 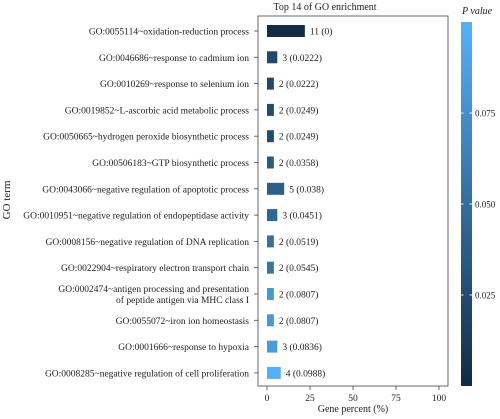 I want to click on category-label: GO:0055072~iron ion homeostasis, so click(x=183, y=322).